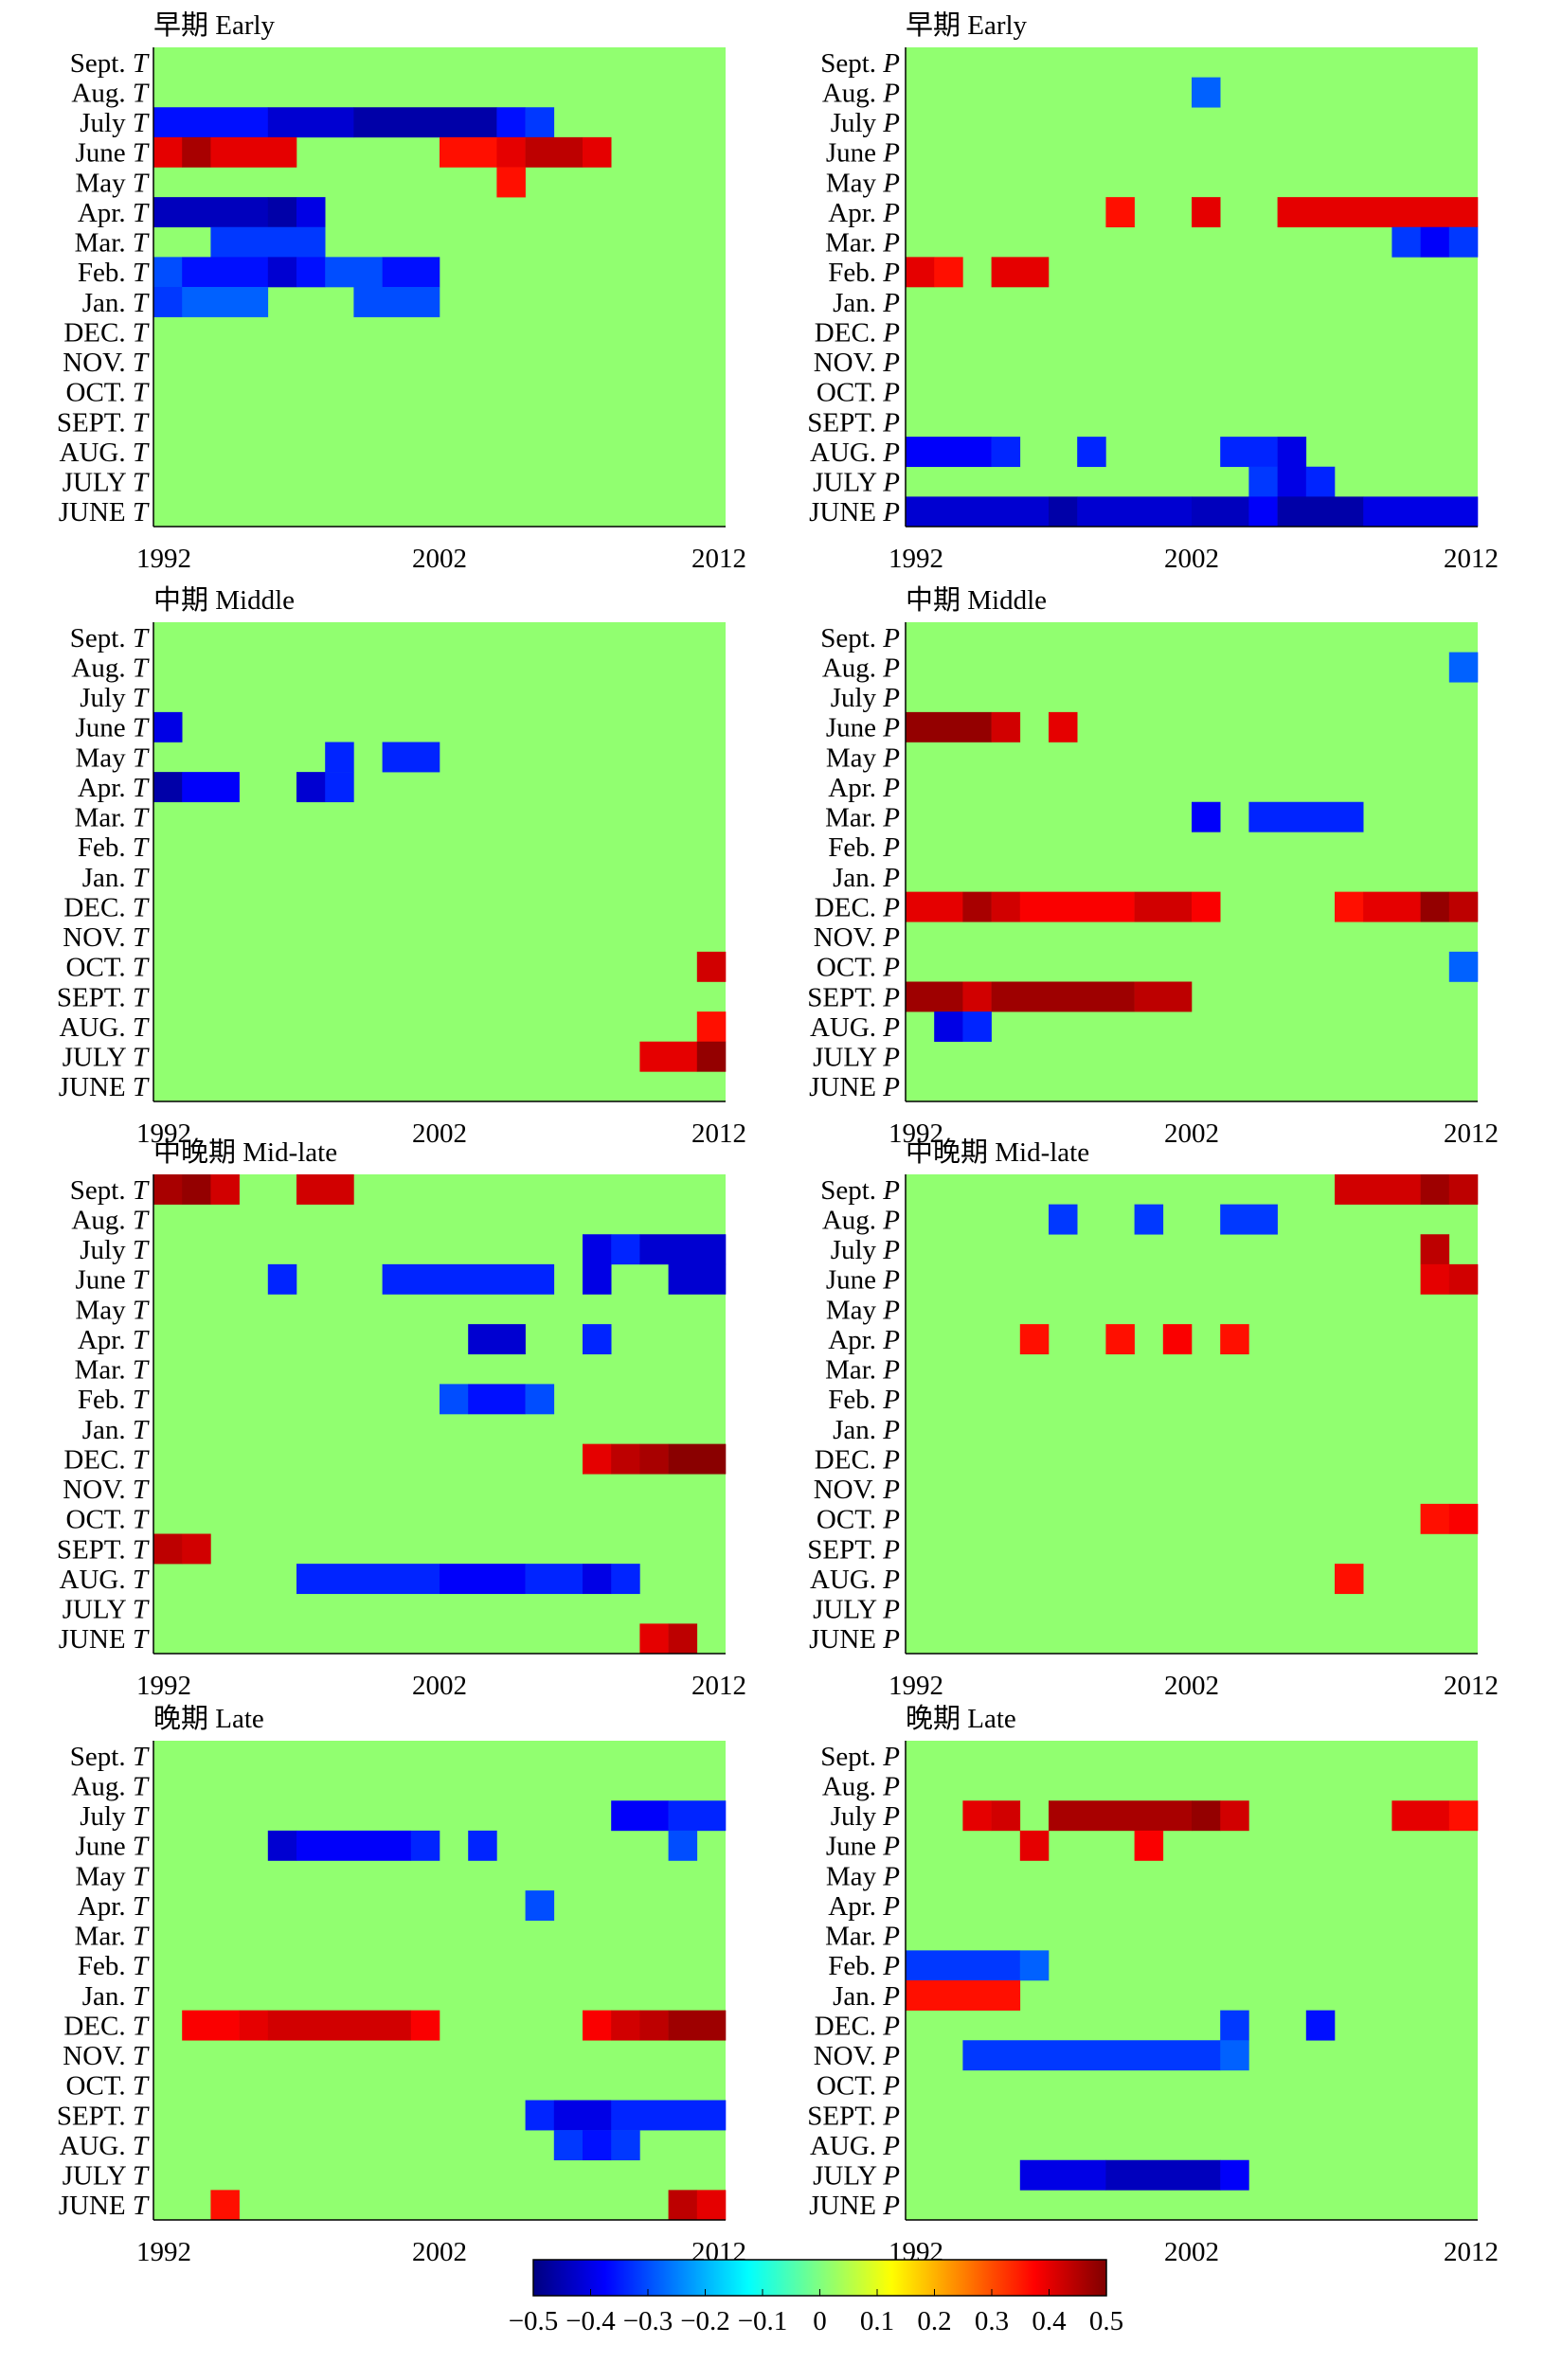  What do you see at coordinates (110, 1786) in the screenshot?
I see `row-label: Aug. T` at bounding box center [110, 1786].